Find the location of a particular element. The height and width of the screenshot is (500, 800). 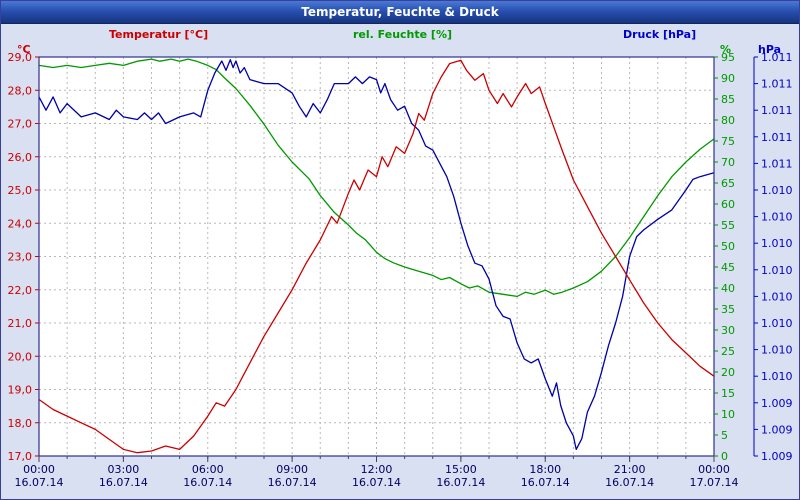

window-title: Temperatur, Feuchte & Druck is located at coordinates (400, 12).